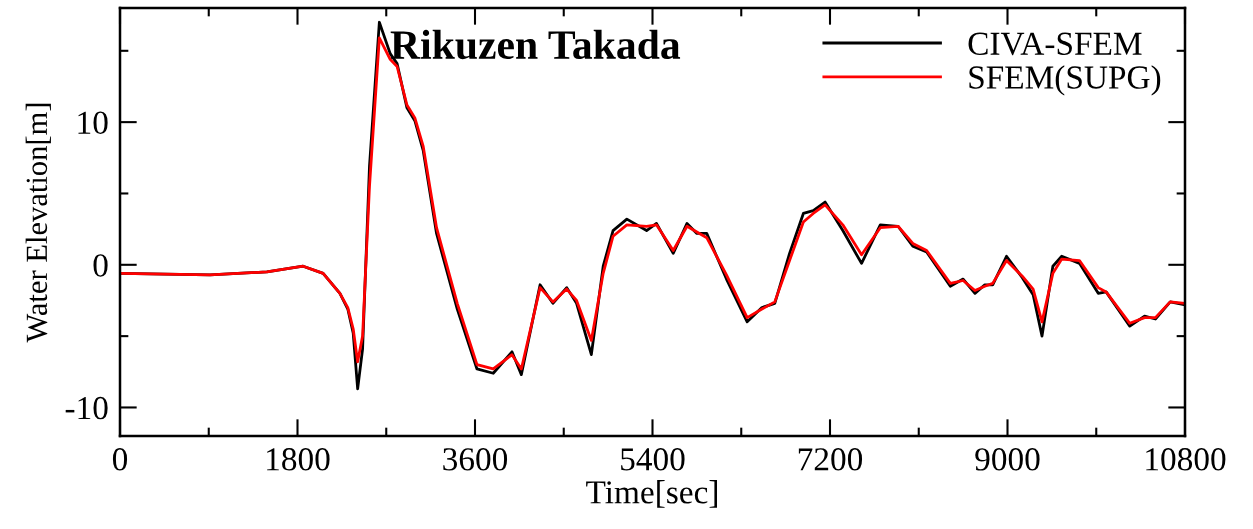 This screenshot has height=529, width=1253. Describe the element at coordinates (93, 123) in the screenshot. I see `y-tick-label: 10` at that location.